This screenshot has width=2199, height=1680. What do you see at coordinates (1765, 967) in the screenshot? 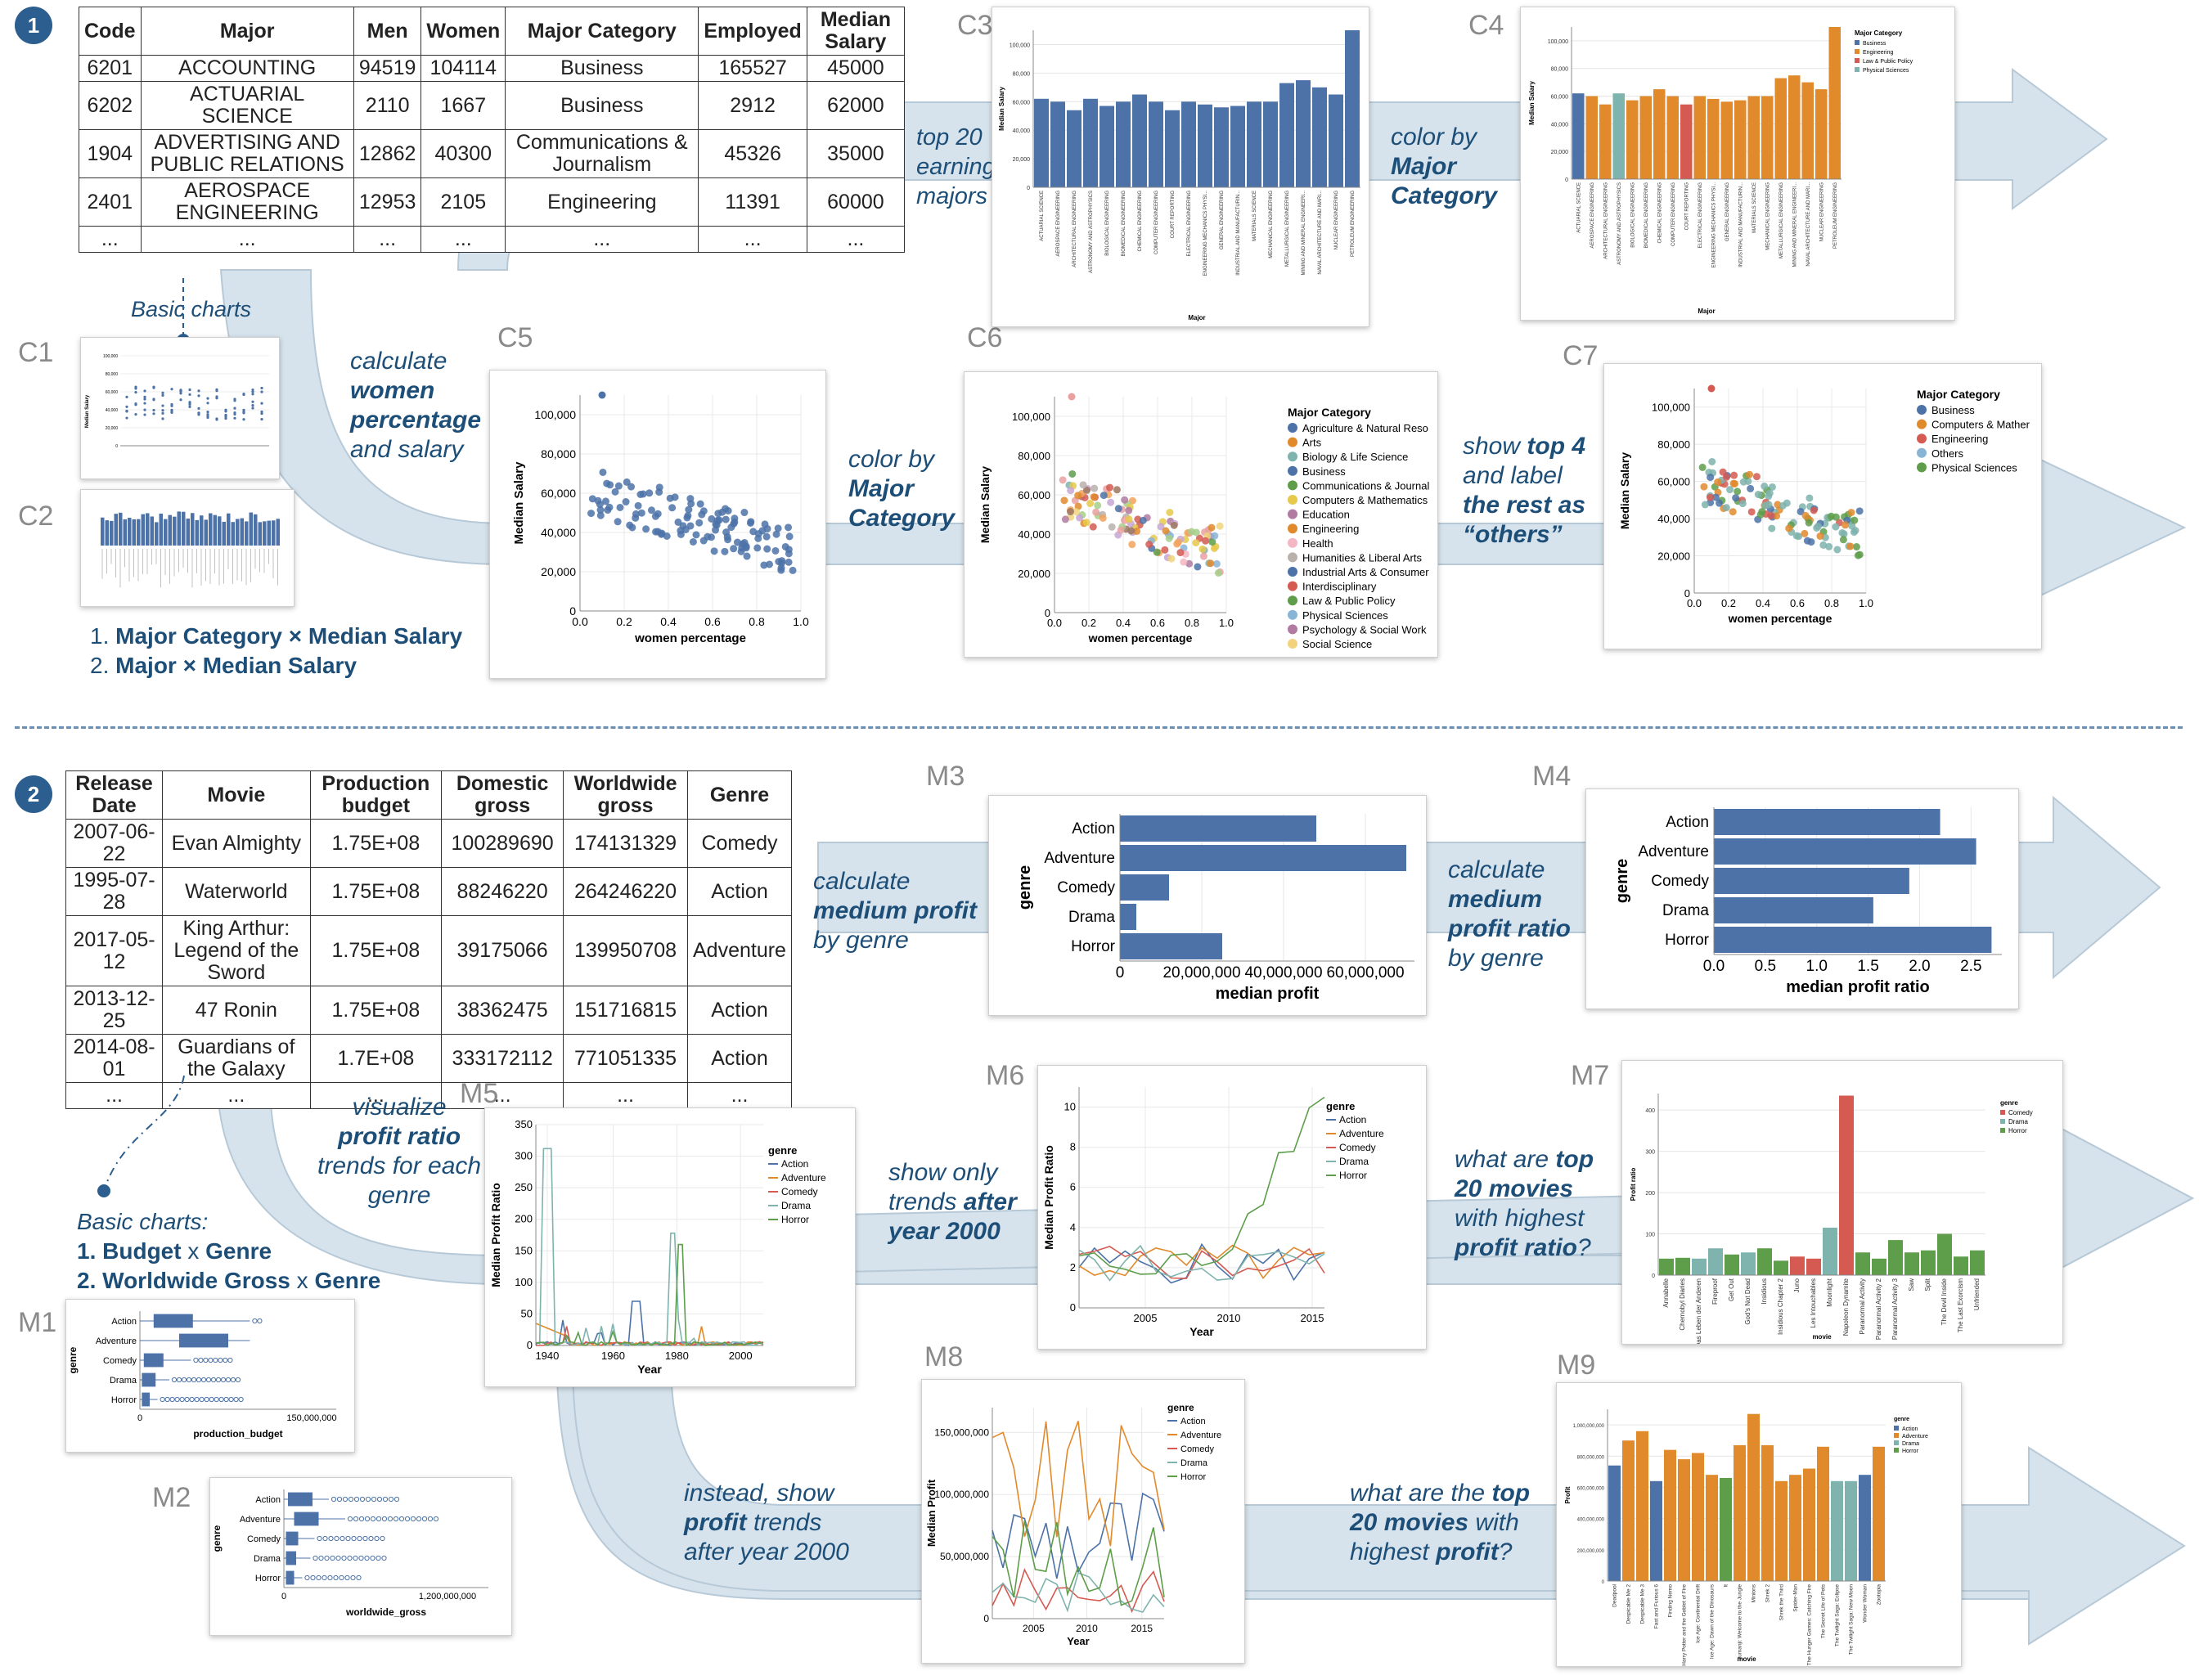
I see `x-tick-label: 0.5` at bounding box center [1765, 967].